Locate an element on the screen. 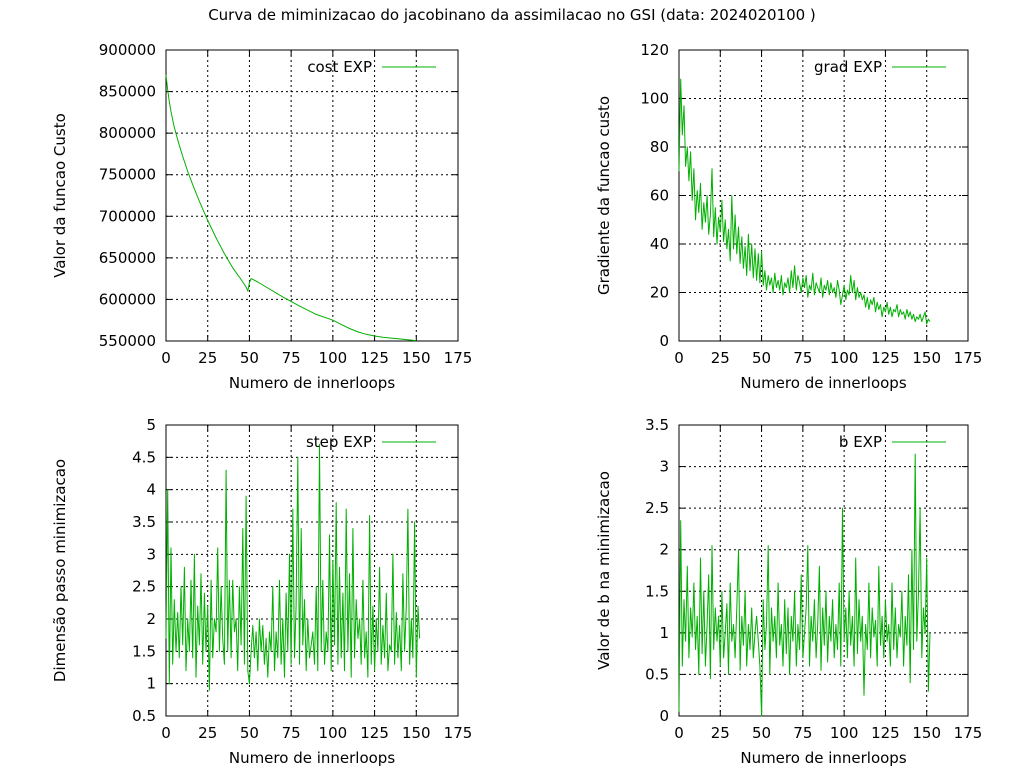 The height and width of the screenshot is (772, 1024). y-tick-label: 600000 is located at coordinates (127, 299).